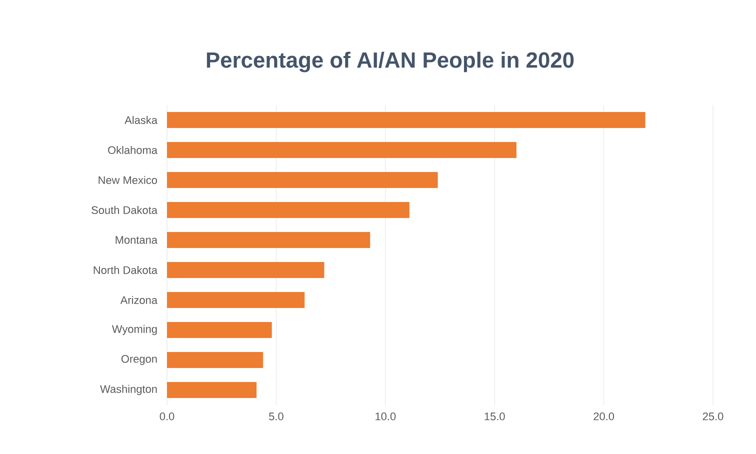  What do you see at coordinates (390, 62) in the screenshot?
I see `chart-title: Percentage of AI/AN People in 2020` at bounding box center [390, 62].